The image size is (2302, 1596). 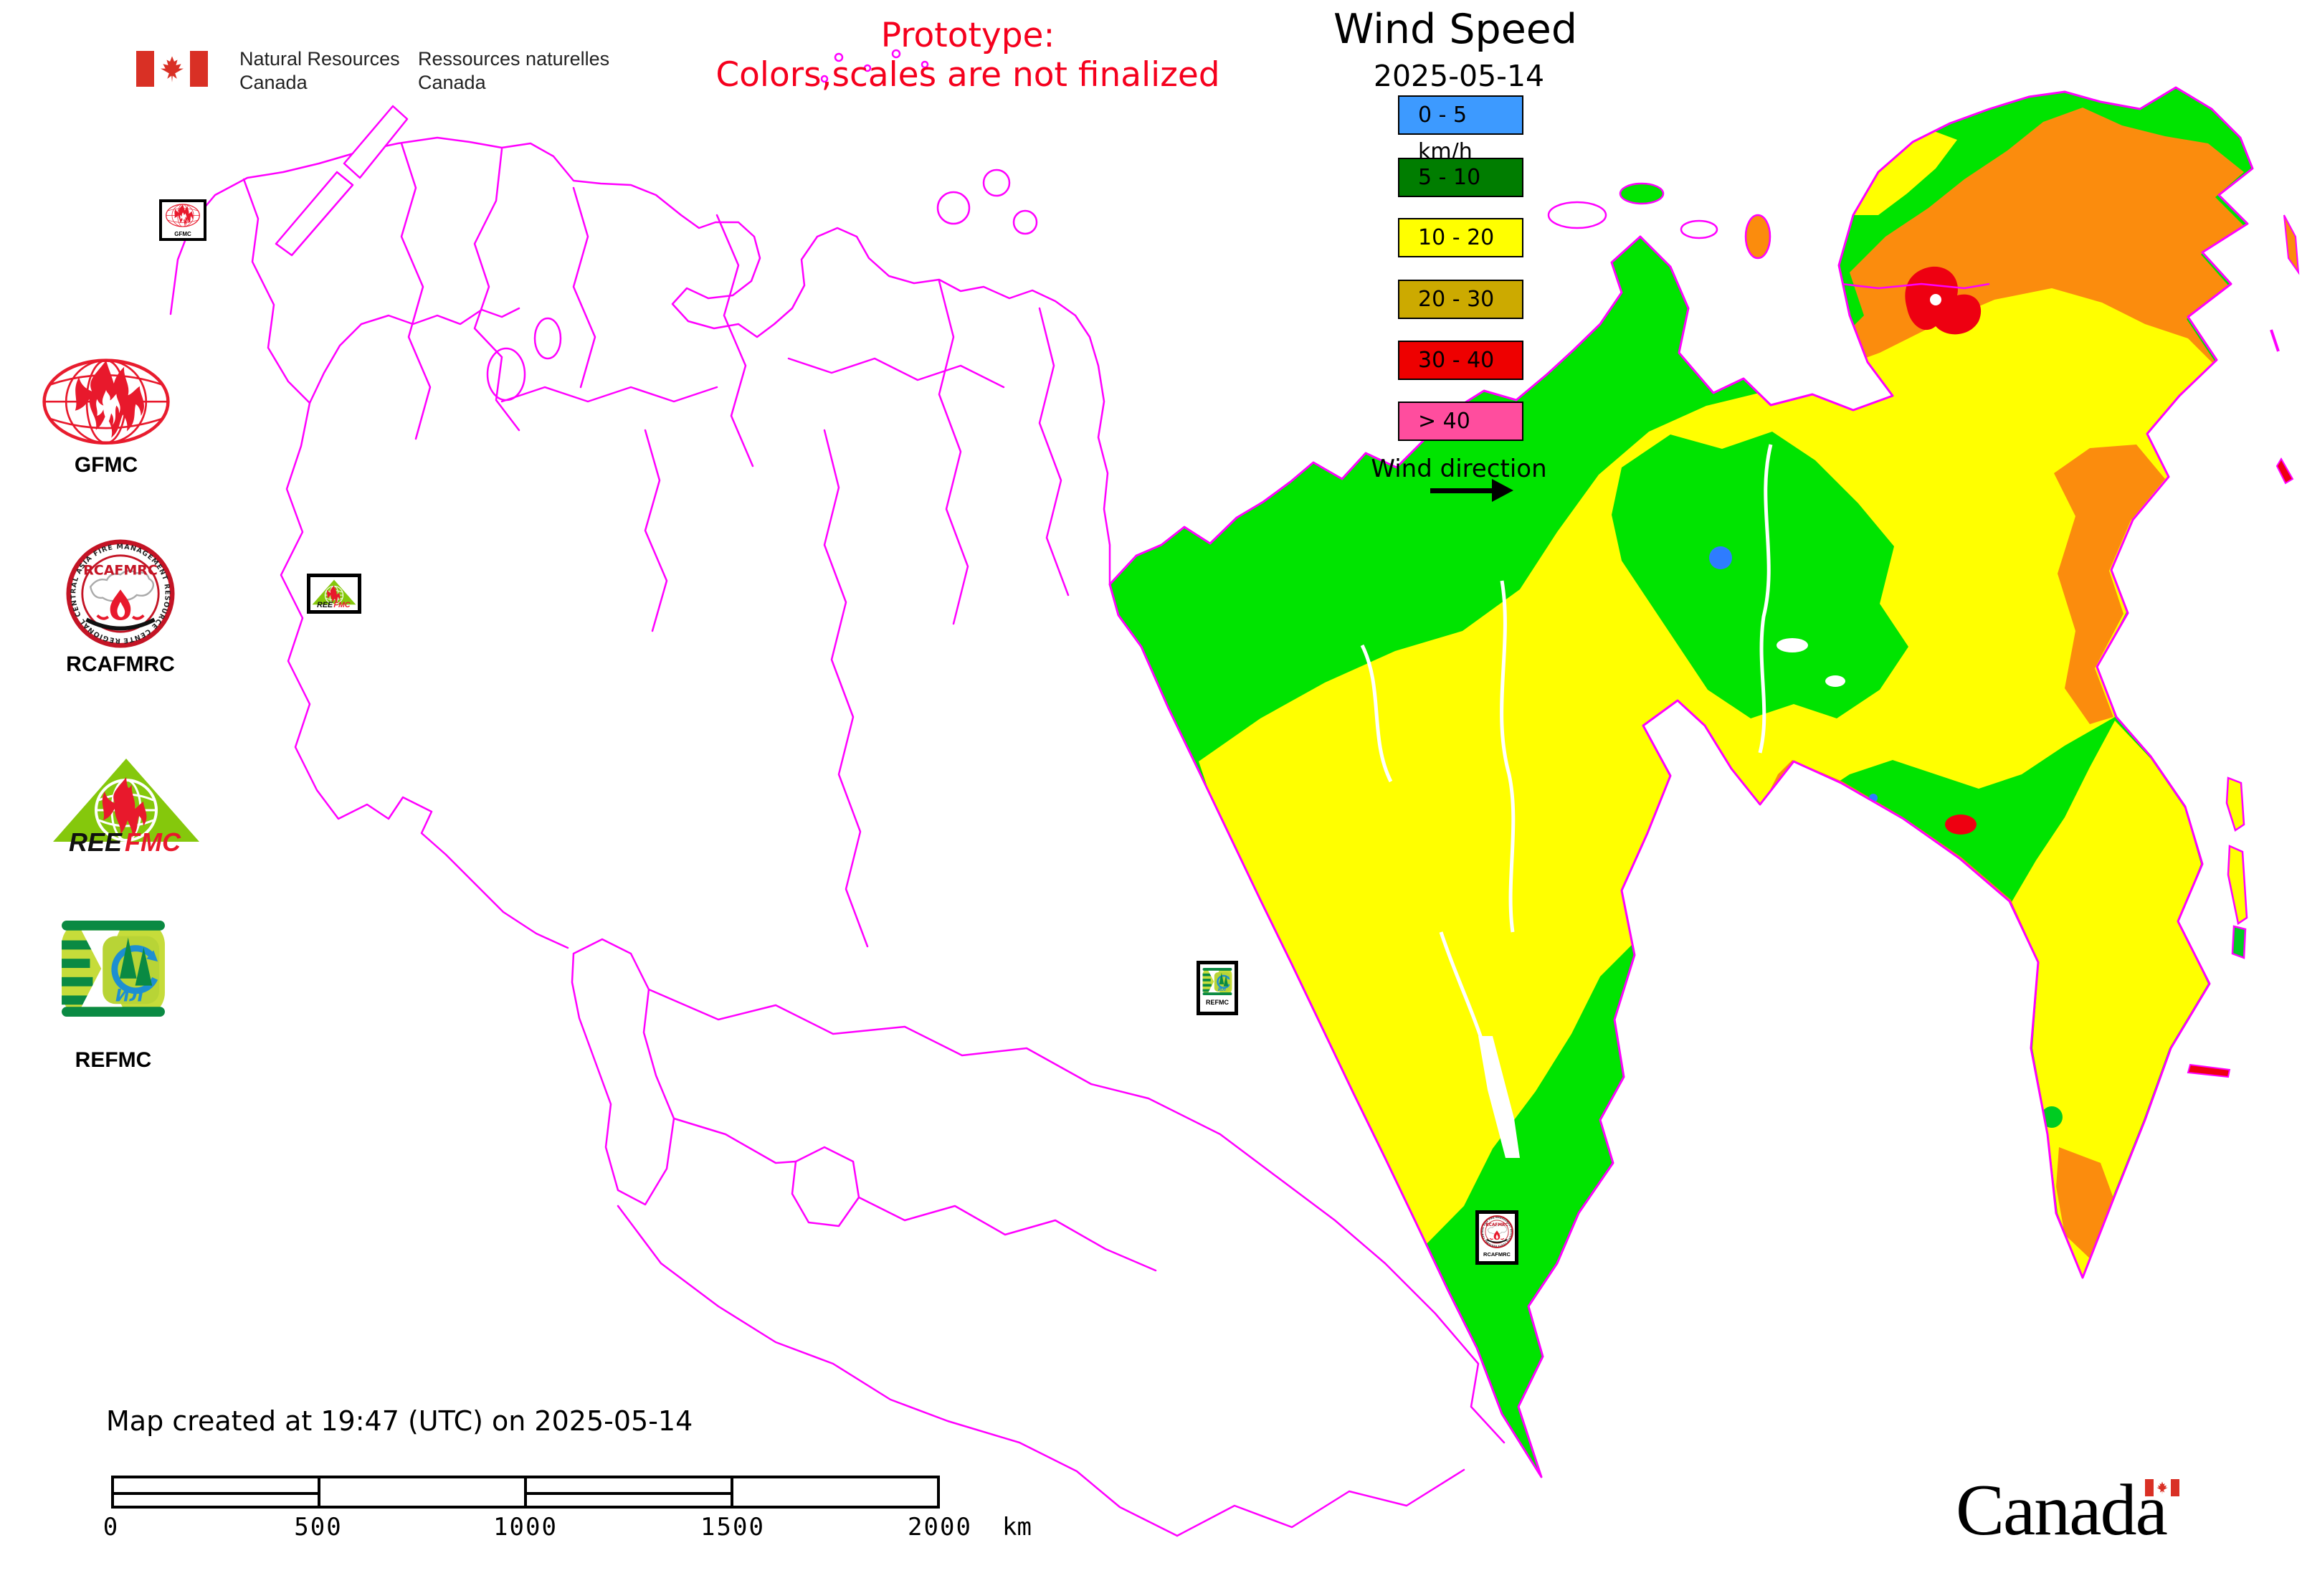 I want to click on map-marker-rcafmrc-label: RCAFMRC, so click(x=1497, y=1254).